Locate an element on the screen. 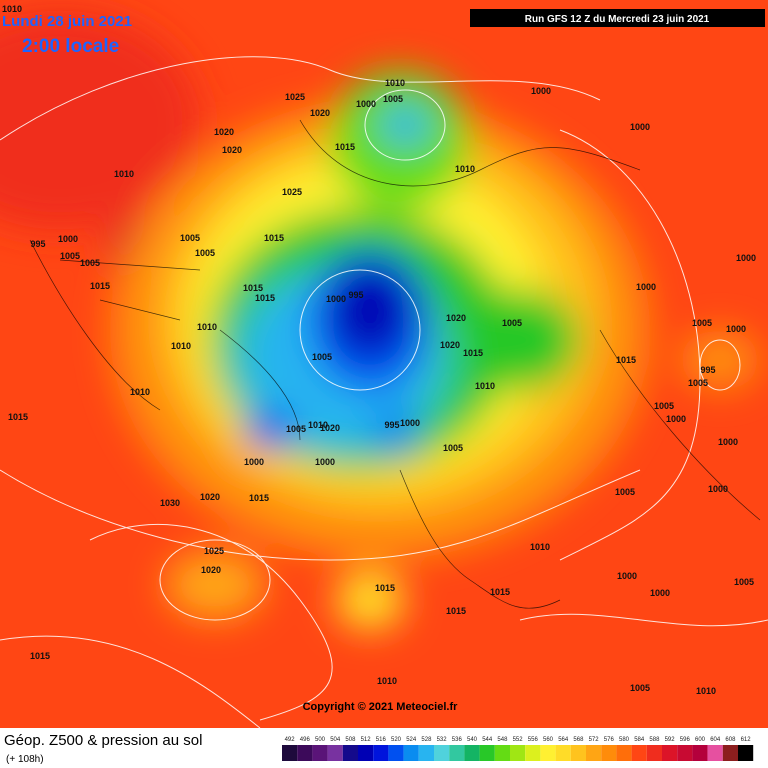 This screenshot has height=768, width=768. scale-tick-label: 560 is located at coordinates (548, 740).